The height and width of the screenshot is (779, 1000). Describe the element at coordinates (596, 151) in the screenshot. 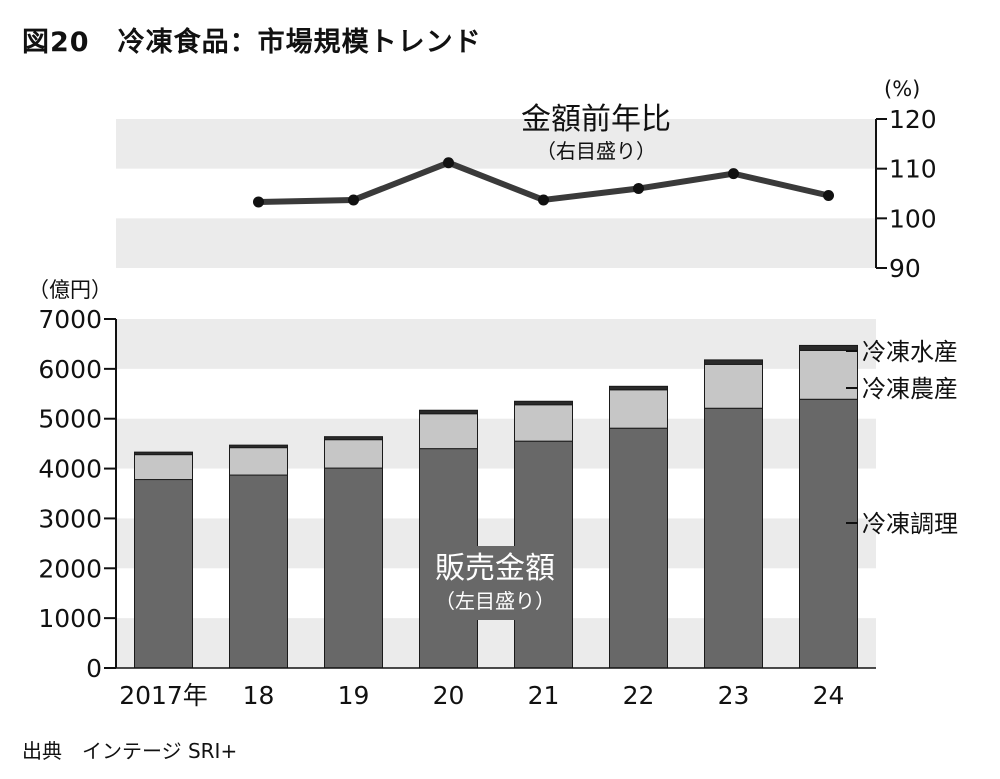

I see `line-subtitle: （右目盛り）` at that location.